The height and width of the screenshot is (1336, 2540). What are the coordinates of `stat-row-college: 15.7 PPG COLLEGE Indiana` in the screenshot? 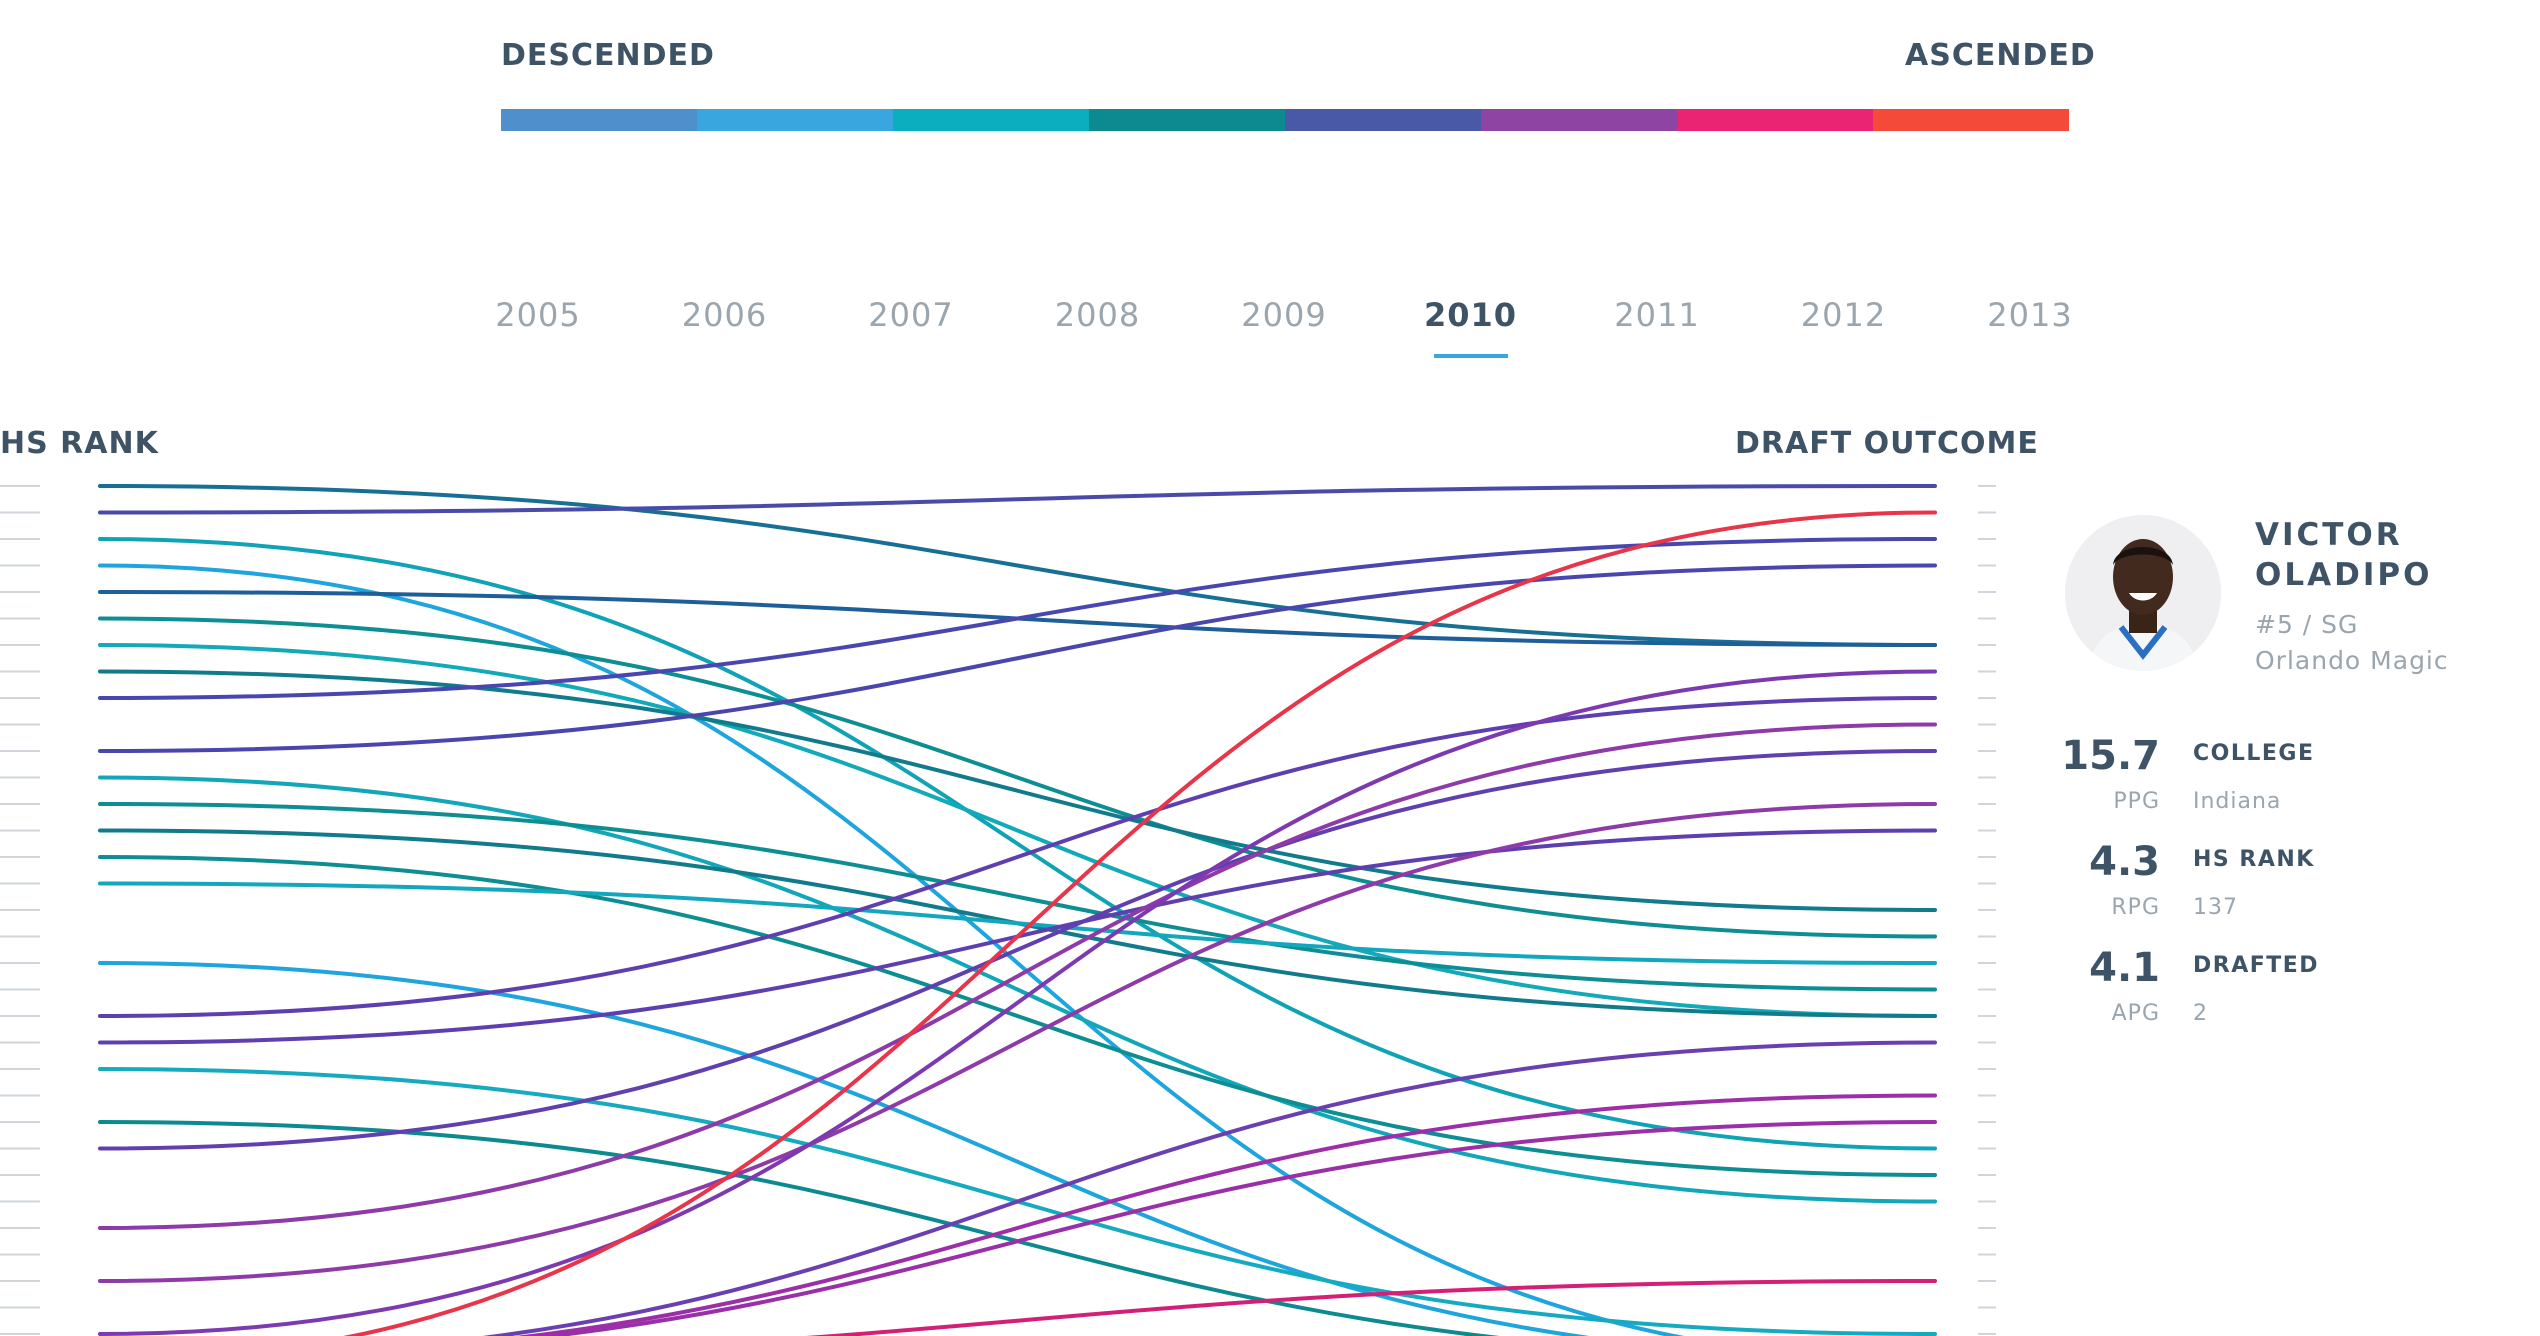 It's located at (2293, 786).